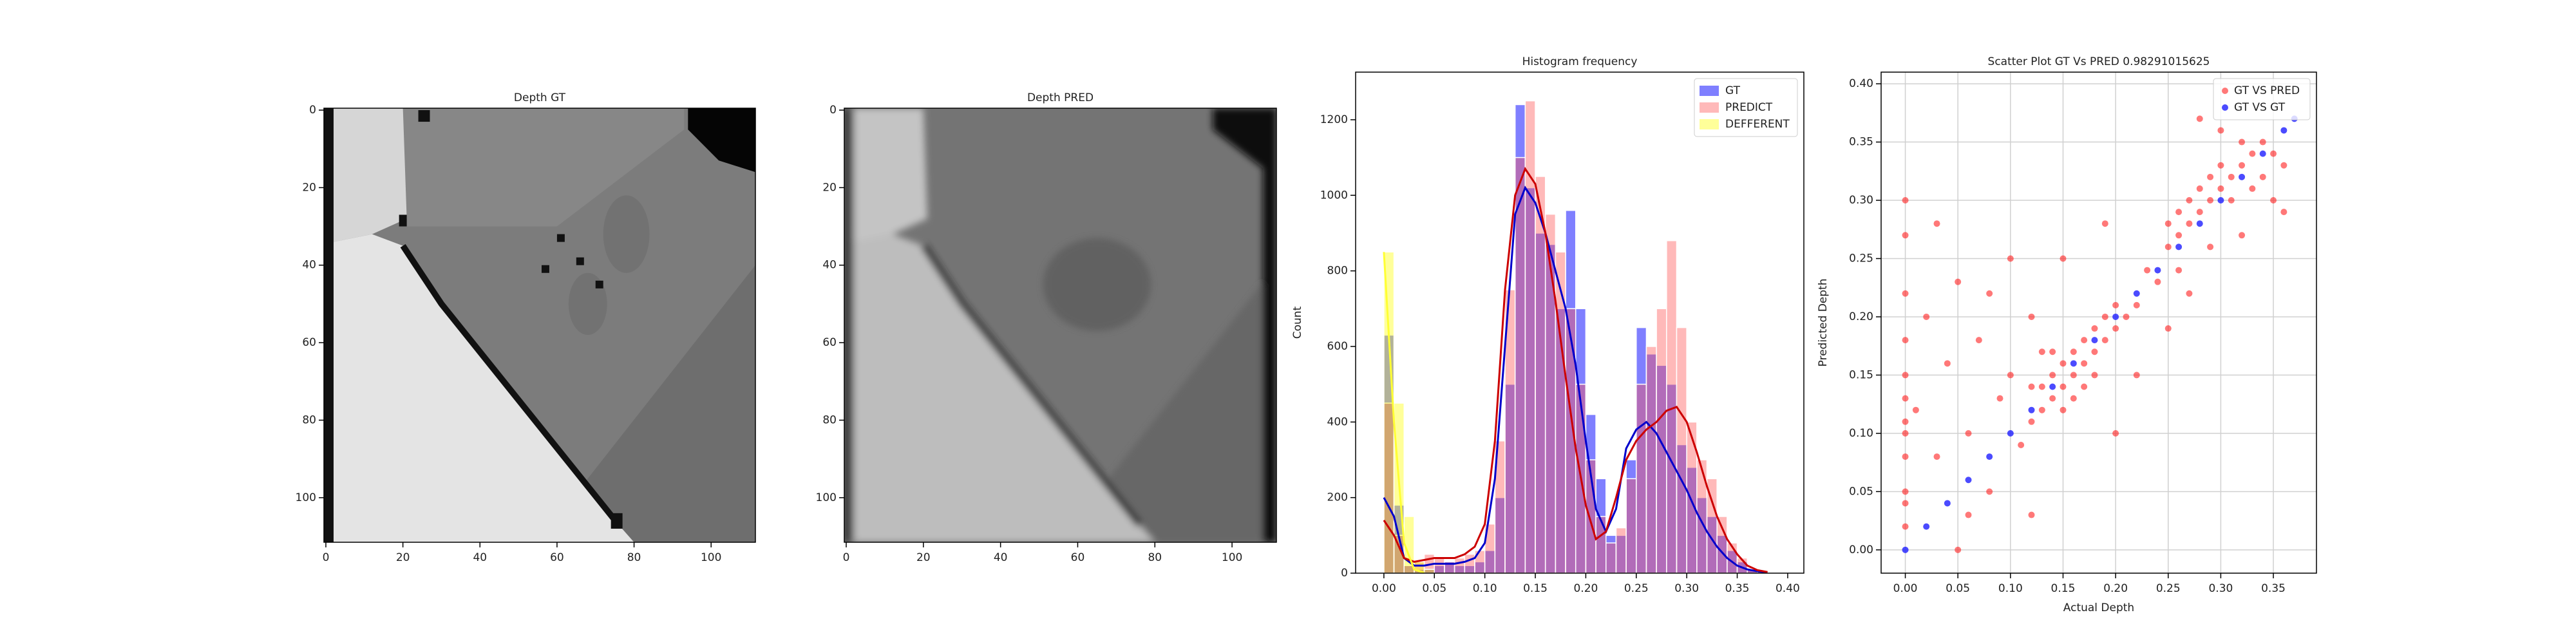  Describe the element at coordinates (1788, 588) in the screenshot. I see `x-tick-label: 0.40` at that location.